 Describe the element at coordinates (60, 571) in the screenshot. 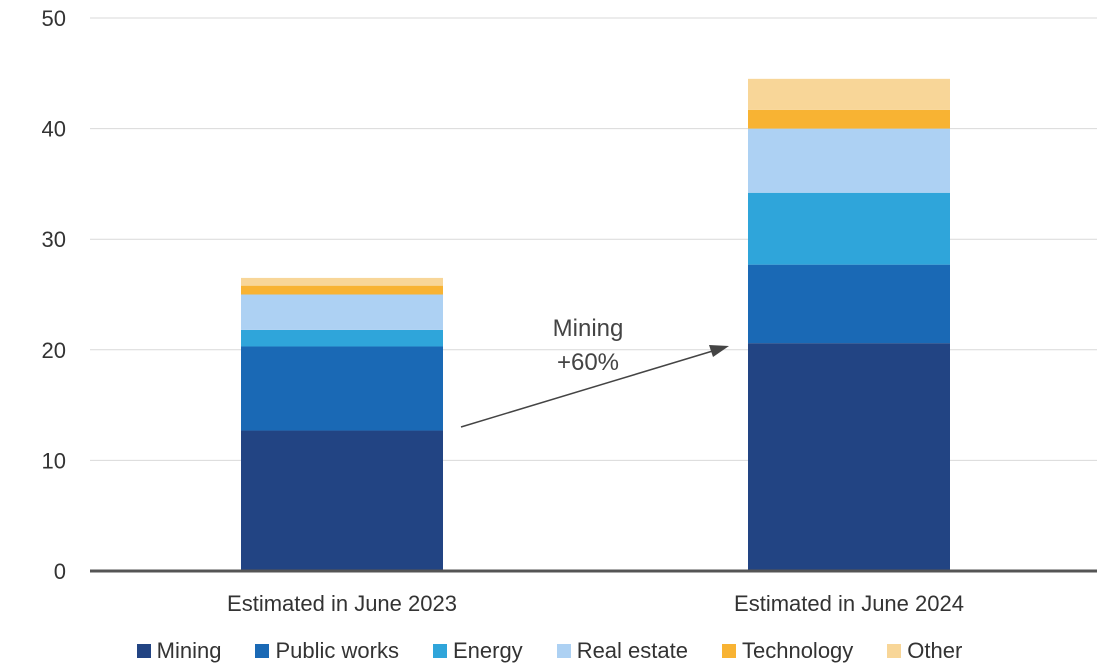

I see `y-tick-label: 0` at that location.